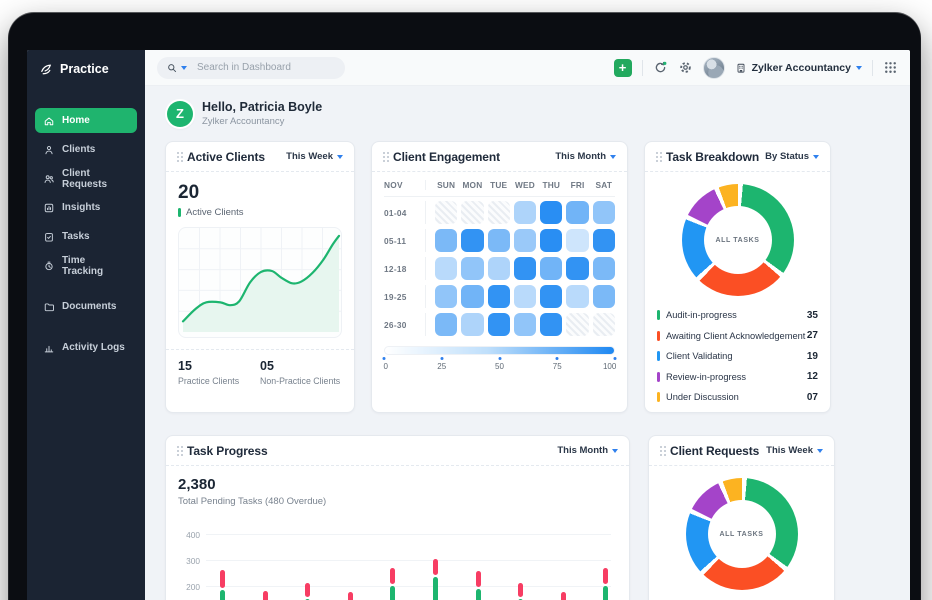  What do you see at coordinates (49, 266) in the screenshot?
I see `time-tracking-icon` at bounding box center [49, 266].